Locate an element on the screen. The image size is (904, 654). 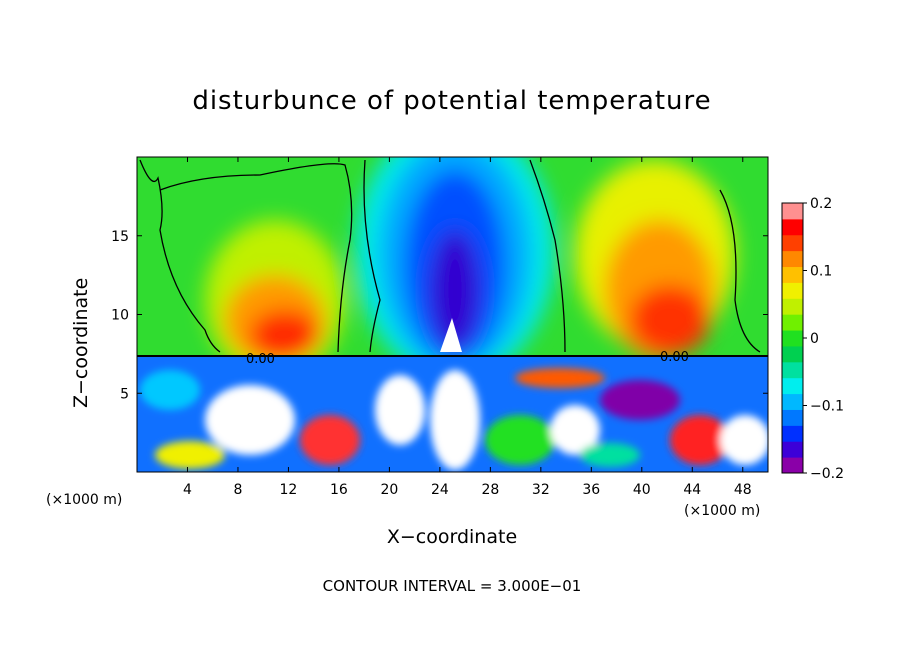
y-tick-label: 15 is located at coordinates (120, 237).